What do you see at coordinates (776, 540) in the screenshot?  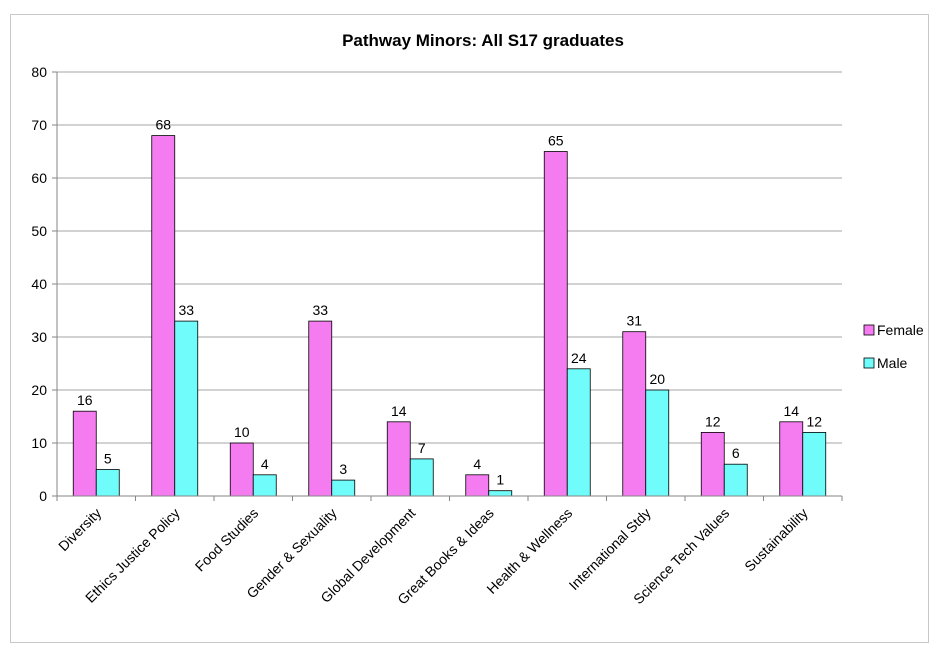 I see `x-tick-label: Sustainability` at bounding box center [776, 540].